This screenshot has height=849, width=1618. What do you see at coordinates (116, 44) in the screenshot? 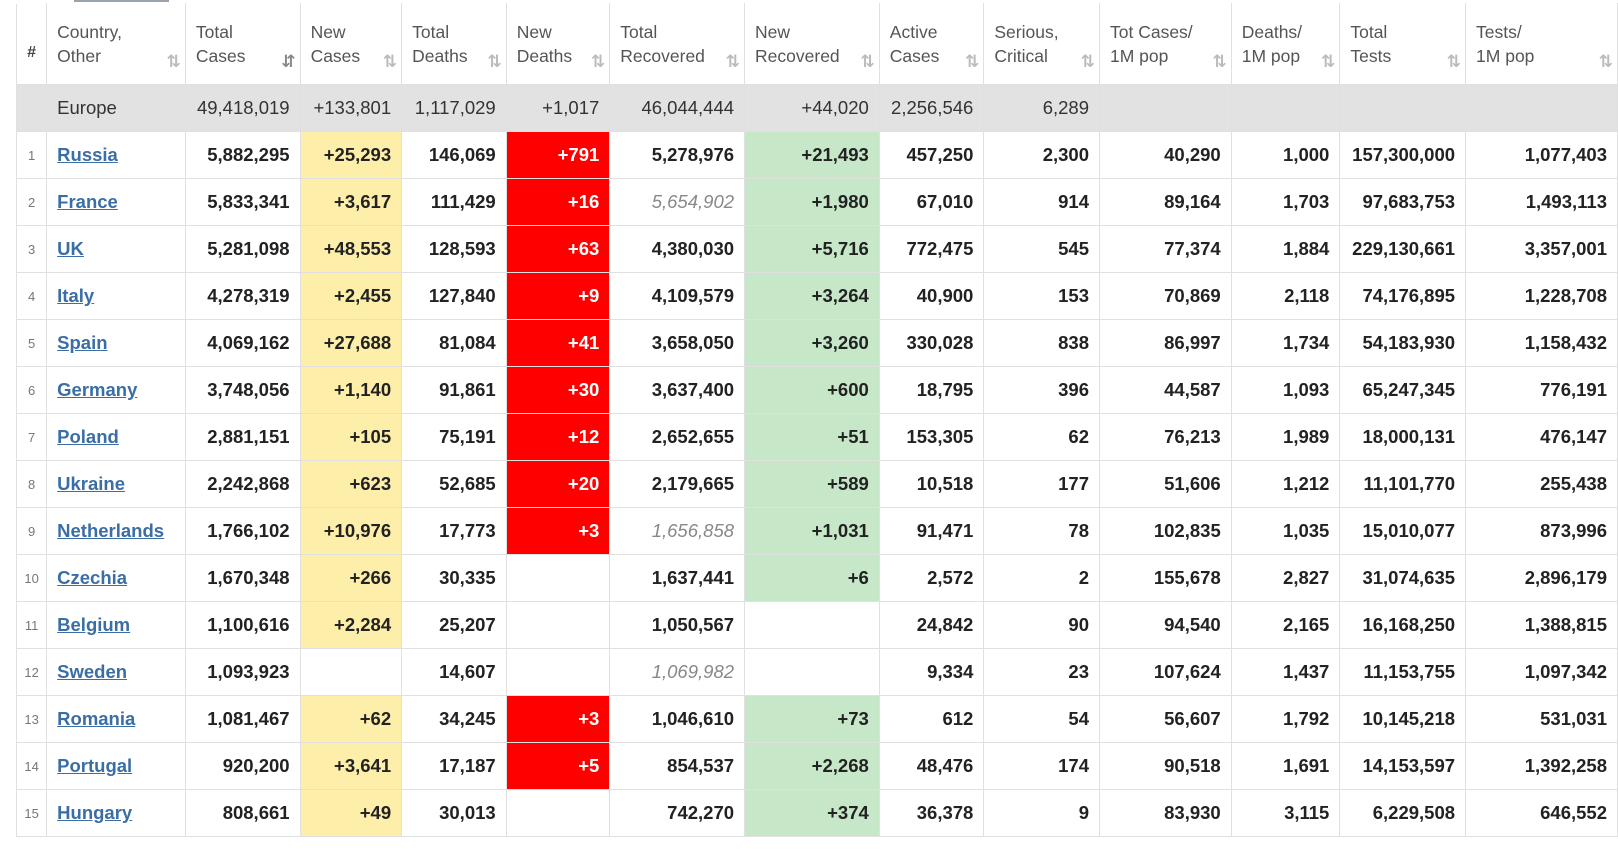
I see `column-header-country: Country, Other ⇅` at bounding box center [116, 44].